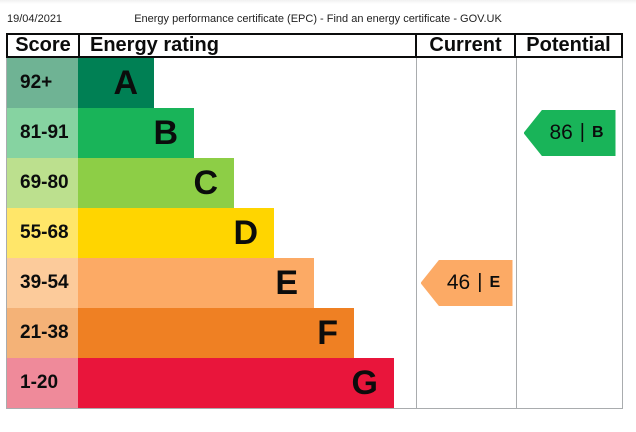 The height and width of the screenshot is (432, 636). I want to click on band-row-a: 92+ A, so click(314, 83).